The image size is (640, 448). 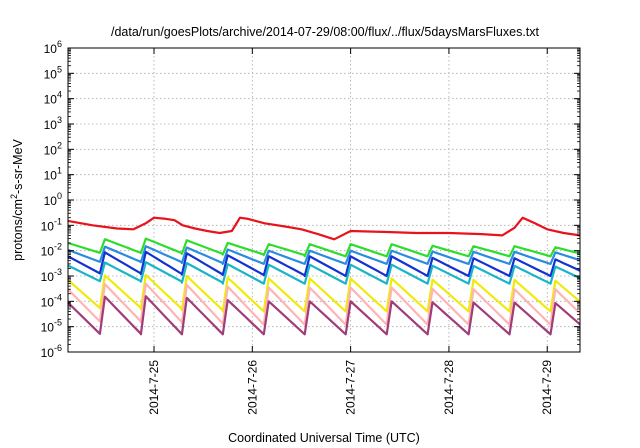 What do you see at coordinates (547, 387) in the screenshot?
I see `x-tick-label: 2014-7-29` at bounding box center [547, 387].